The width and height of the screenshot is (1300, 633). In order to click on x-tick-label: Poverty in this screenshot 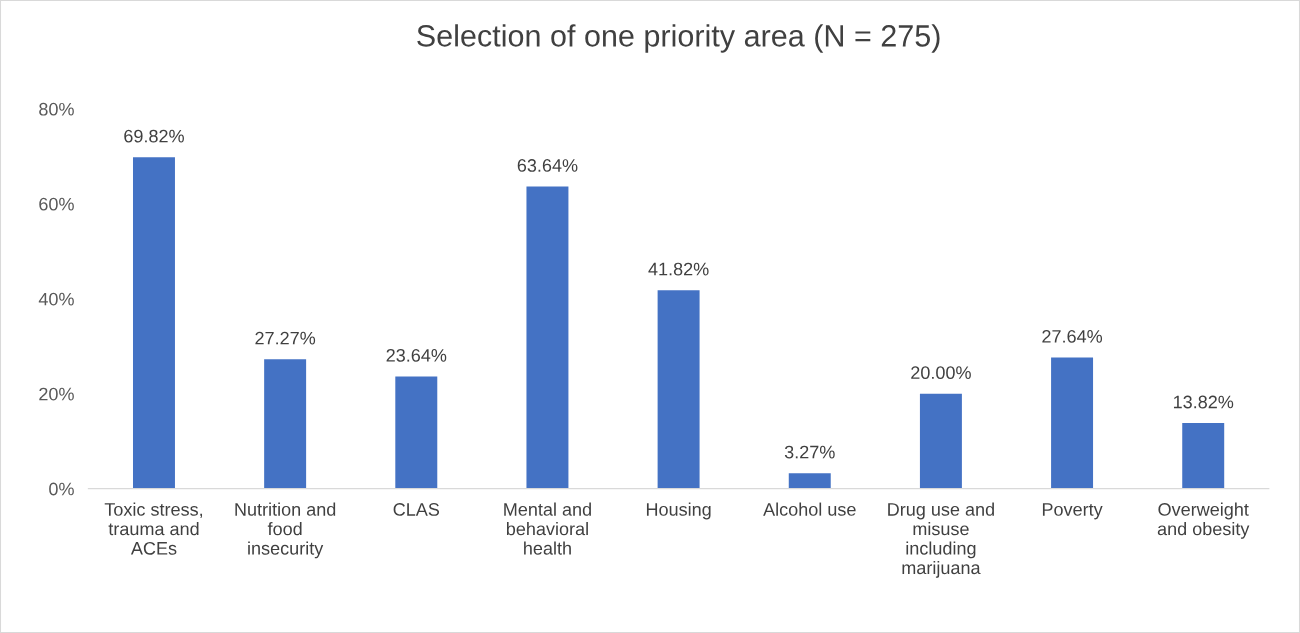, I will do `click(1072, 511)`.